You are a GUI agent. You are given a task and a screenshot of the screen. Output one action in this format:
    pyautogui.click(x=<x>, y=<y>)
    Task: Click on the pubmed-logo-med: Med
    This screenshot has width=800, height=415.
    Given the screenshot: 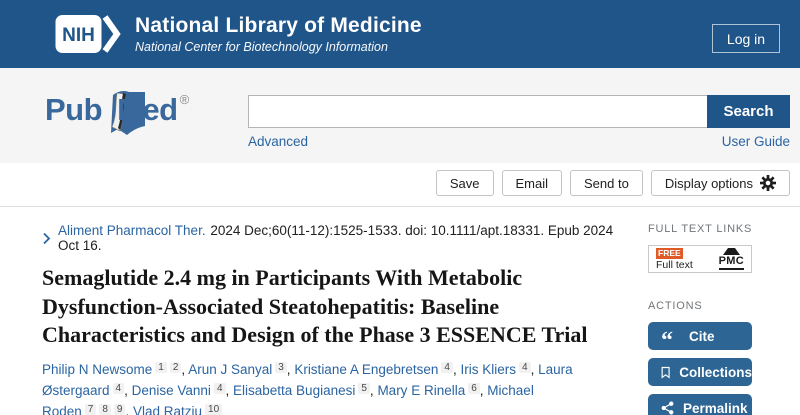 What is the action you would take?
    pyautogui.click(x=147, y=109)
    